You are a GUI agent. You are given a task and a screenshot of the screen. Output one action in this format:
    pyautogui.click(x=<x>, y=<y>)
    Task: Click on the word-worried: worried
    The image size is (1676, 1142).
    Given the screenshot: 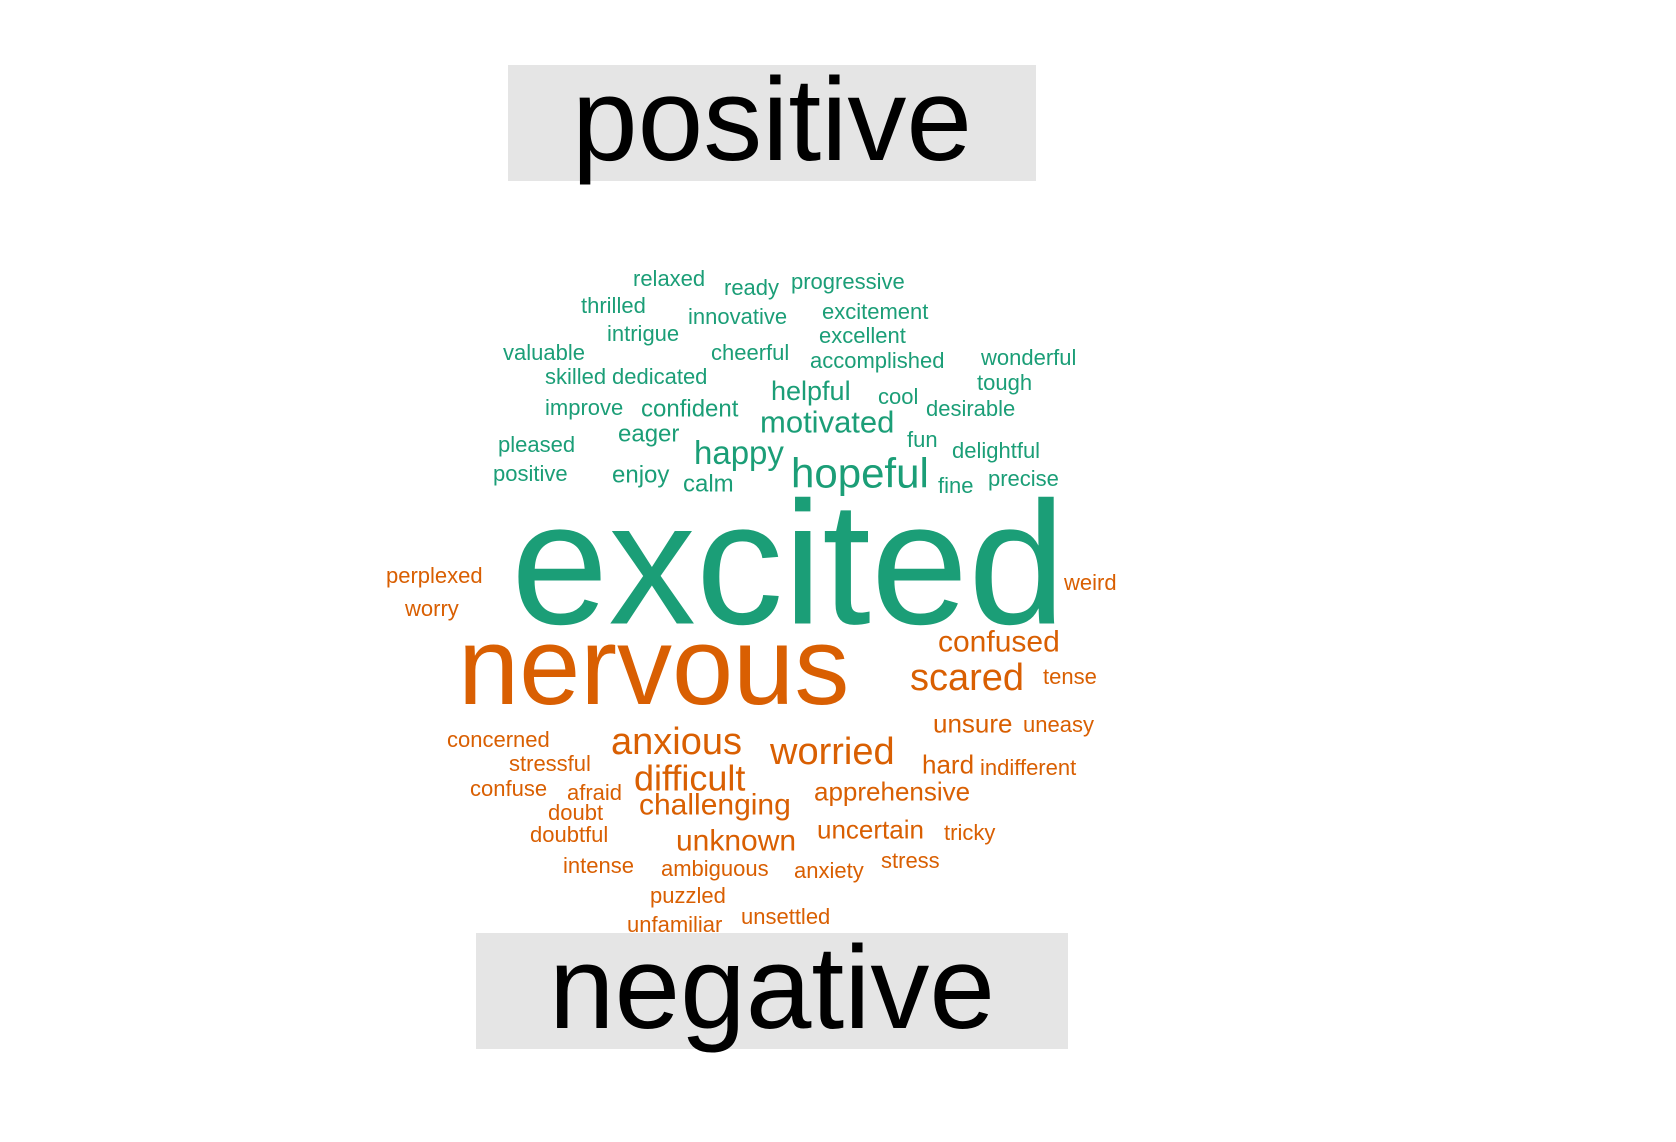 What is the action you would take?
    pyautogui.click(x=832, y=751)
    